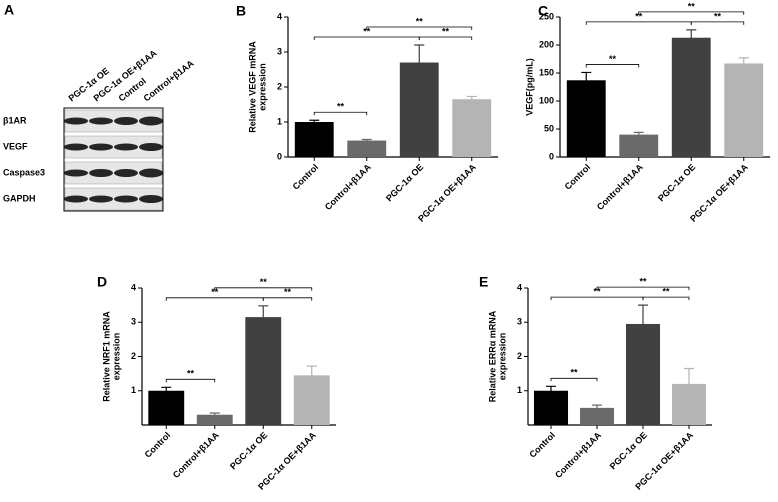 The width and height of the screenshot is (778, 502). What do you see at coordinates (24, 172) in the screenshot?
I see `row-label: Caspase3` at bounding box center [24, 172].